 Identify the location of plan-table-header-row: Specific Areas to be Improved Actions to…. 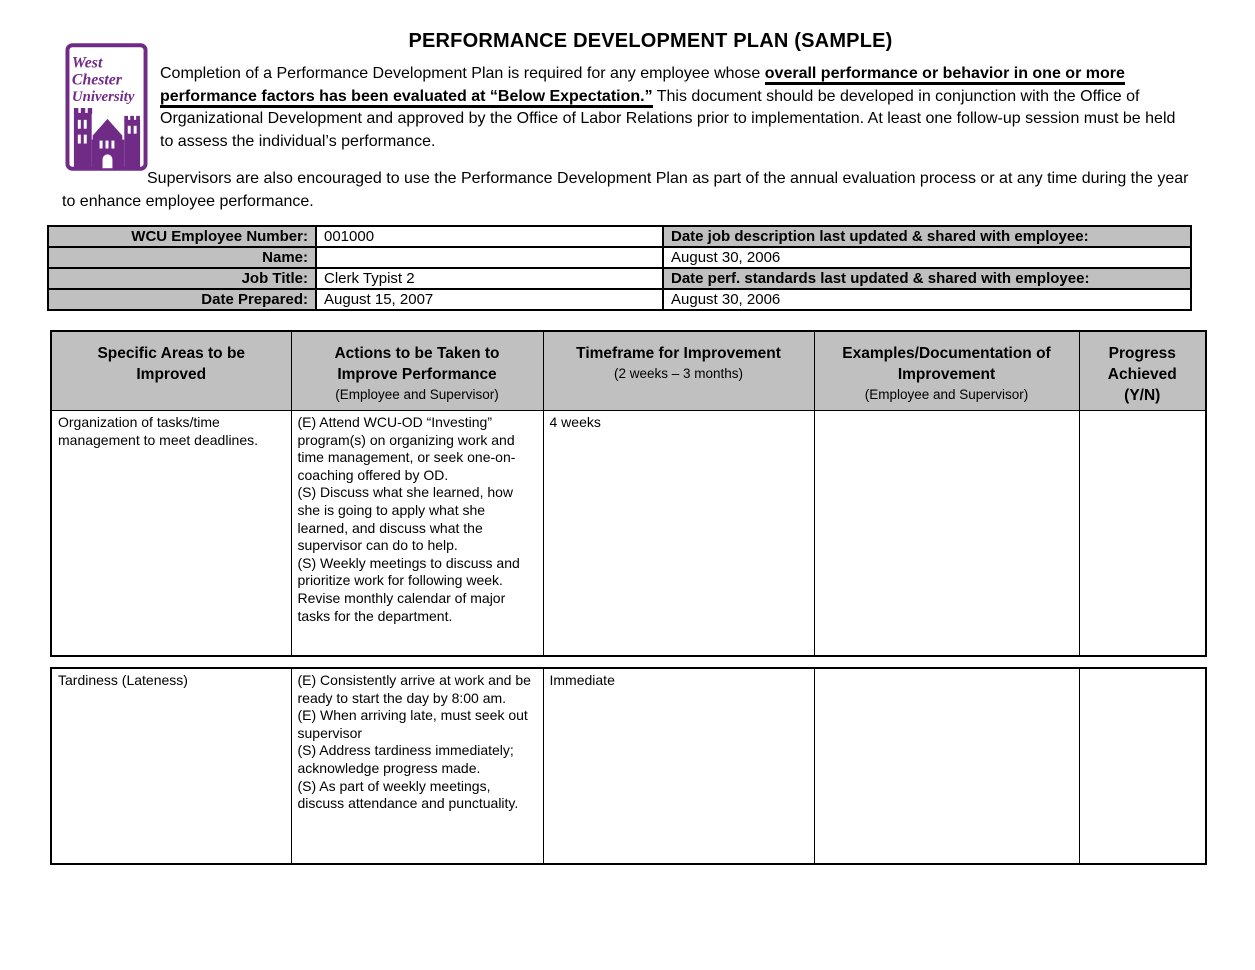
(628, 370).